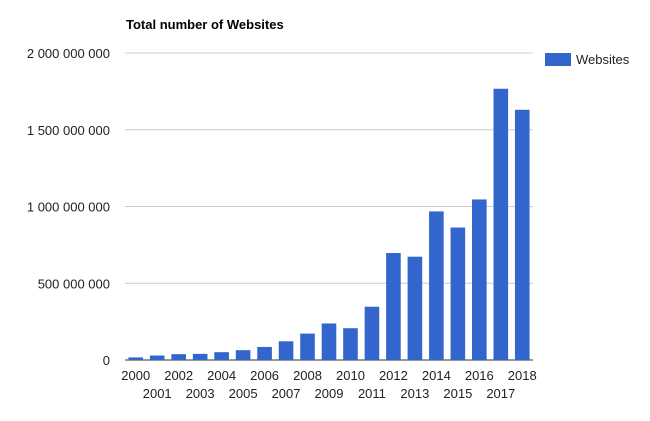 This screenshot has width=650, height=421. What do you see at coordinates (558, 59) in the screenshot?
I see `legend-swatch-websites` at bounding box center [558, 59].